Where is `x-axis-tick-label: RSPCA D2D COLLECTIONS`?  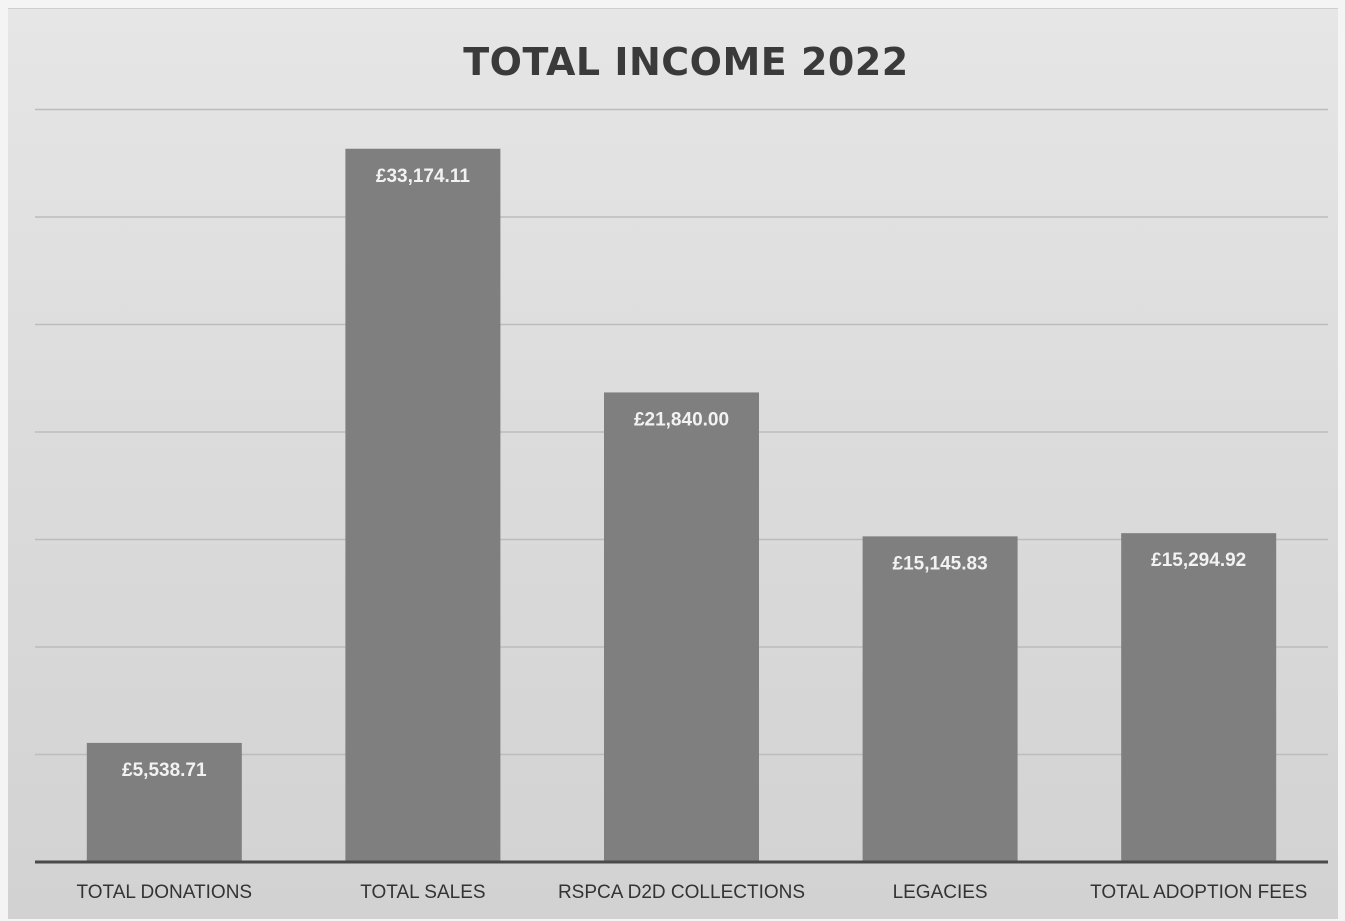 x-axis-tick-label: RSPCA D2D COLLECTIONS is located at coordinates (681, 892).